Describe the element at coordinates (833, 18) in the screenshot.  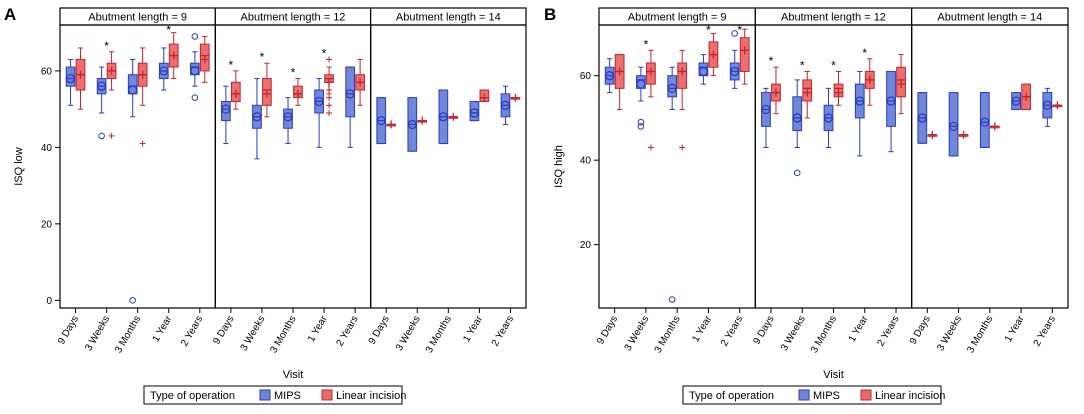
I see `facet-title: Abutment length = 12` at that location.